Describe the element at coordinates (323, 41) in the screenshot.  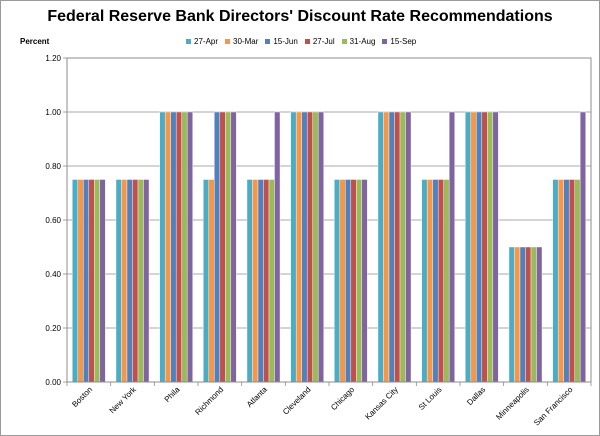
I see `legend-label: 27-Jul` at that location.